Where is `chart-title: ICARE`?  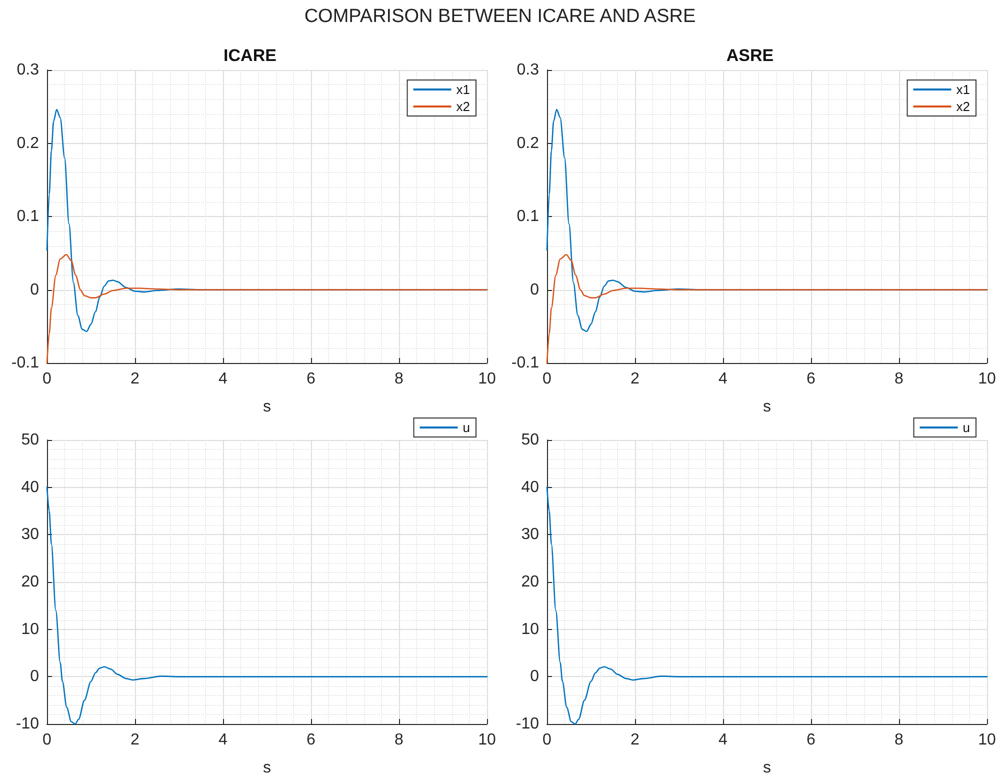
chart-title: ICARE is located at coordinates (250, 55).